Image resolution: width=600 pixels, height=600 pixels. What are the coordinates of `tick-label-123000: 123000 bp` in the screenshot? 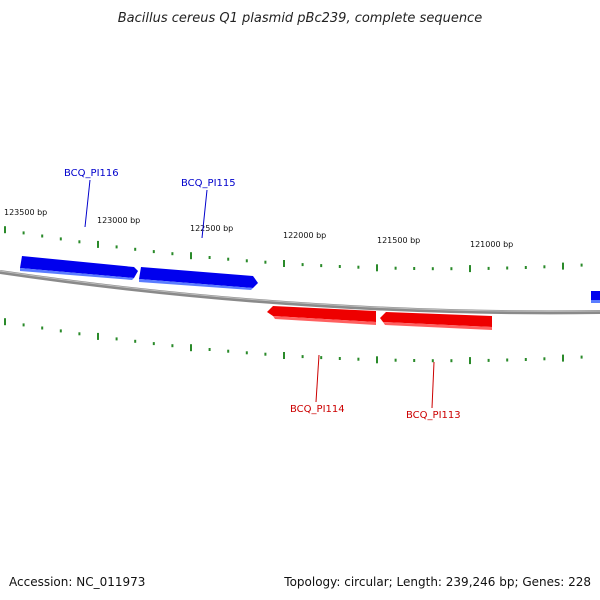 It's located at (118, 220).